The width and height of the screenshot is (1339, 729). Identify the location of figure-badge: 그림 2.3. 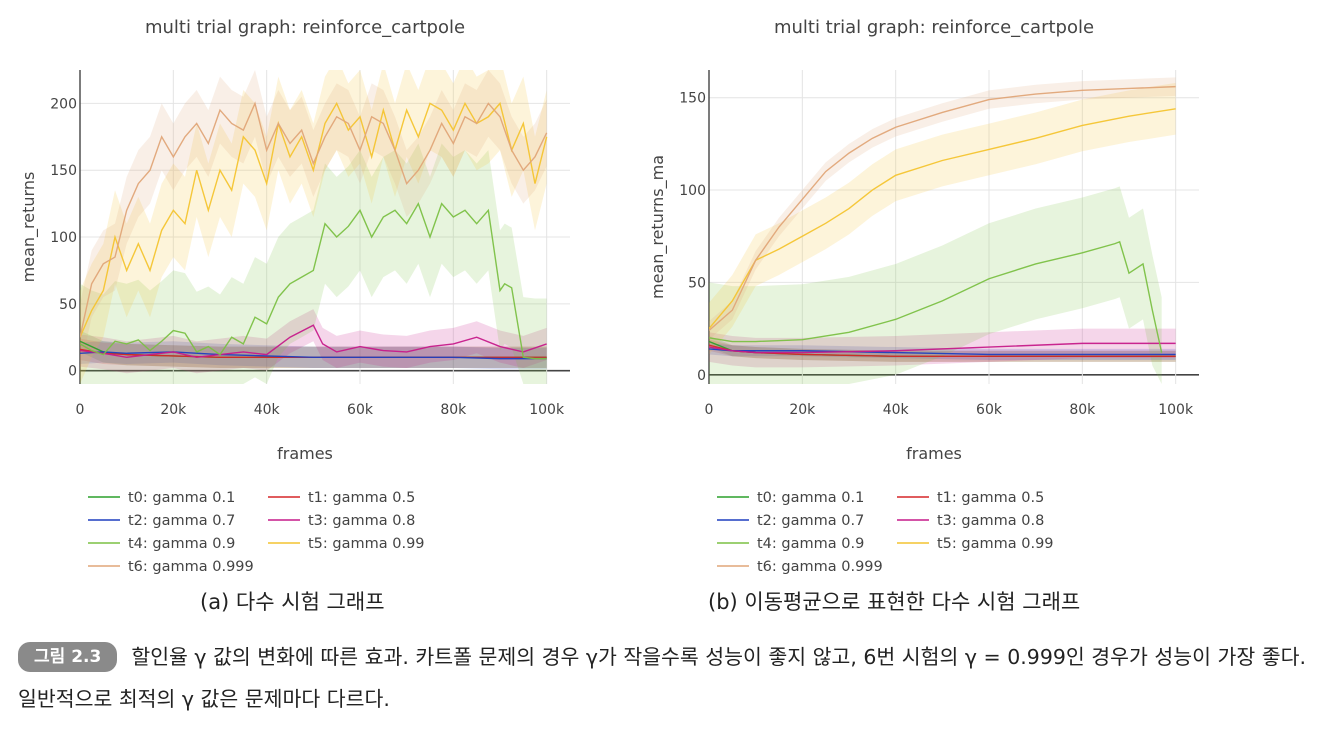
(68, 657).